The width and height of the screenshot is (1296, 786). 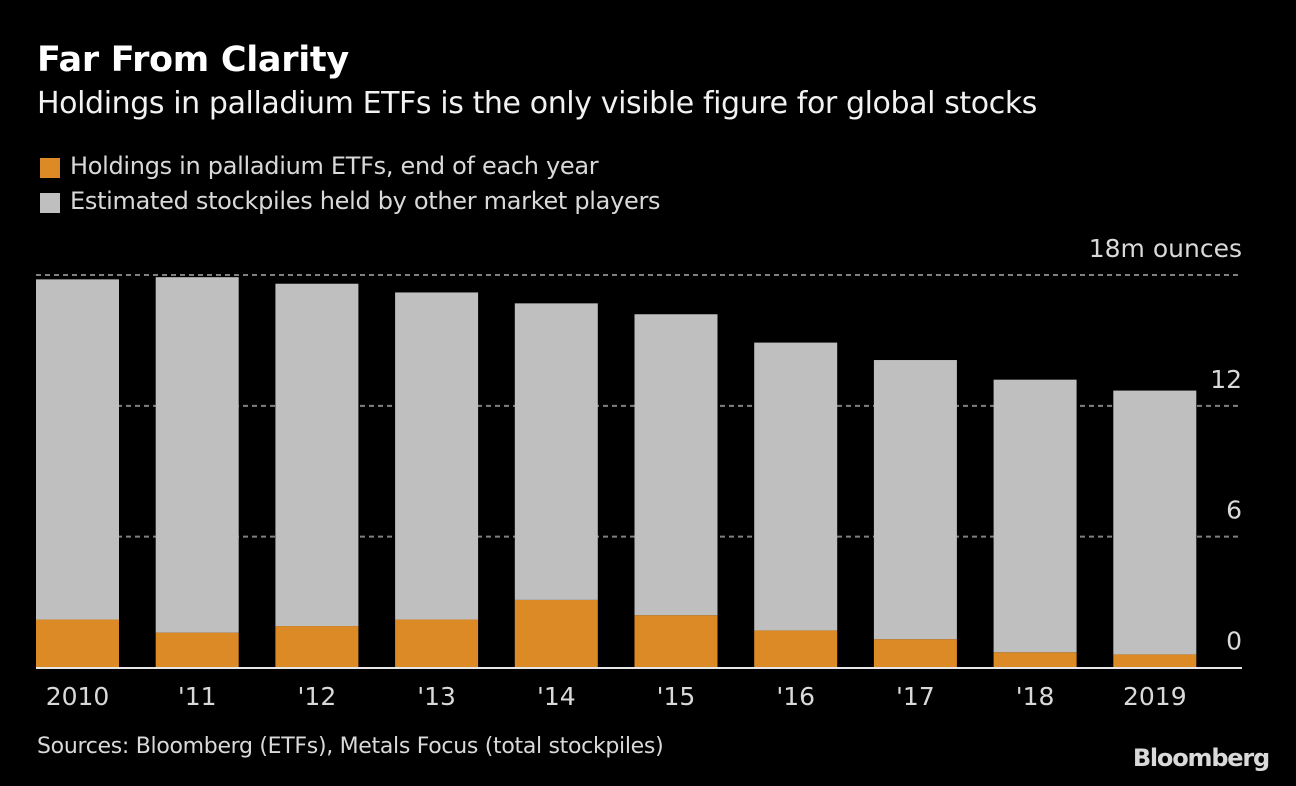 I want to click on x-tick-label: '13, so click(x=436, y=696).